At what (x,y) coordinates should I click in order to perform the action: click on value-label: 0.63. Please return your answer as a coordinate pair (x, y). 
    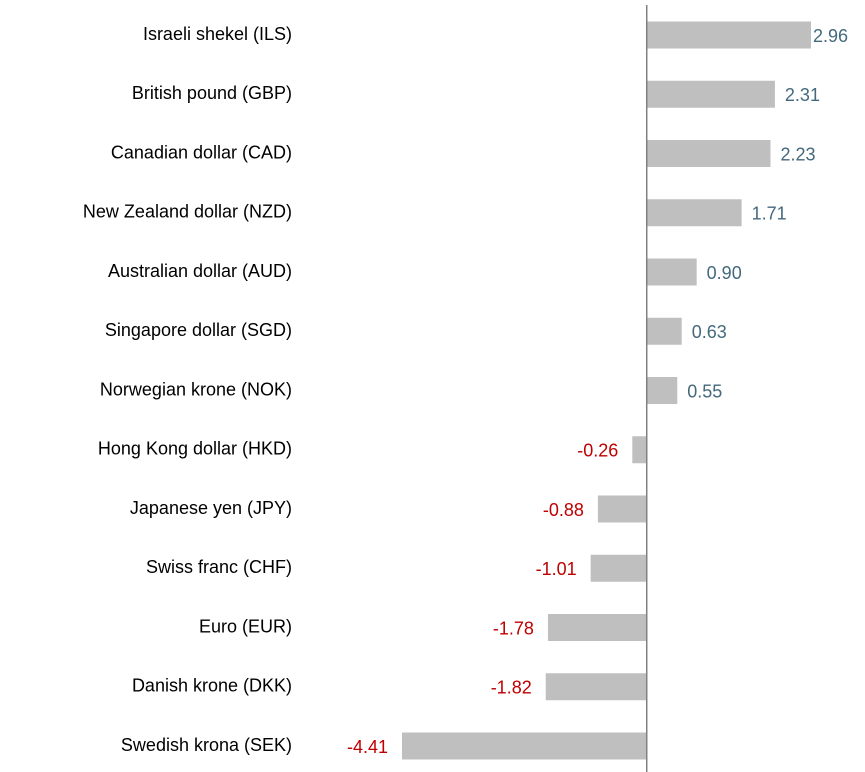
    Looking at the image, I should click on (709, 332).